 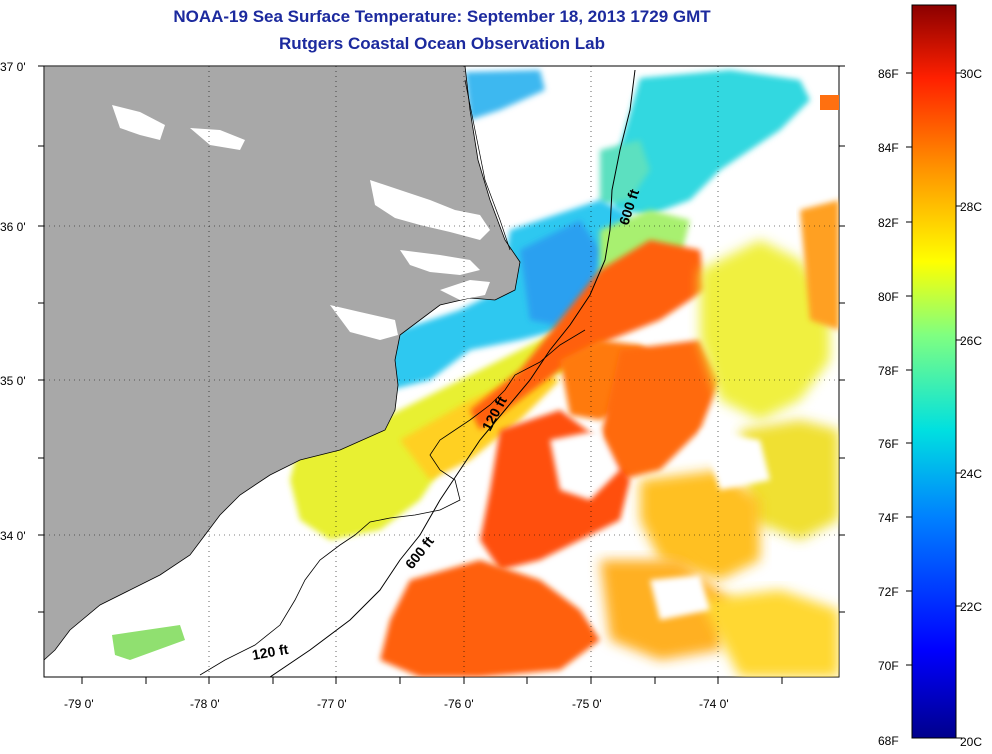 I want to click on lon-label: -78 0', so click(x=205, y=704).